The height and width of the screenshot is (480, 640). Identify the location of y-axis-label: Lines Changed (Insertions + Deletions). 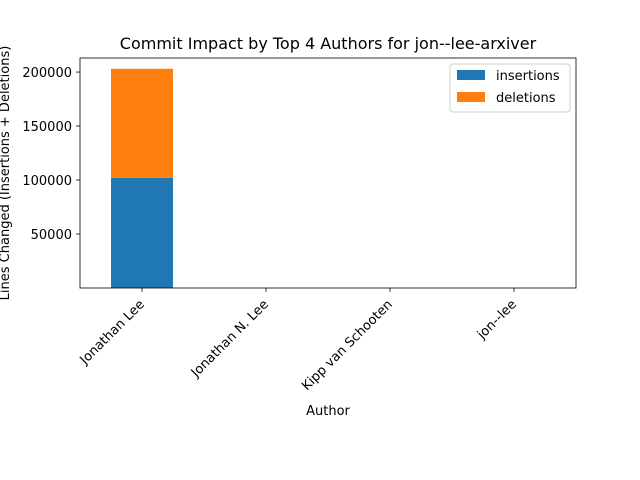
(6, 173).